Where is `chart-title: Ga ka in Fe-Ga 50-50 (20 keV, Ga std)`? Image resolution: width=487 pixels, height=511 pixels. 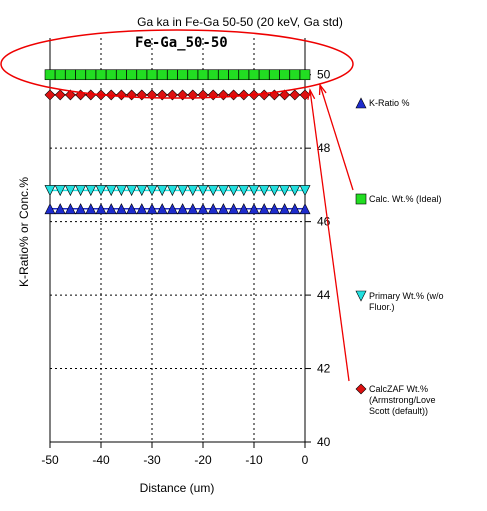 chart-title: Ga ka in Fe-Ga 50-50 (20 keV, Ga std) is located at coordinates (240, 22).